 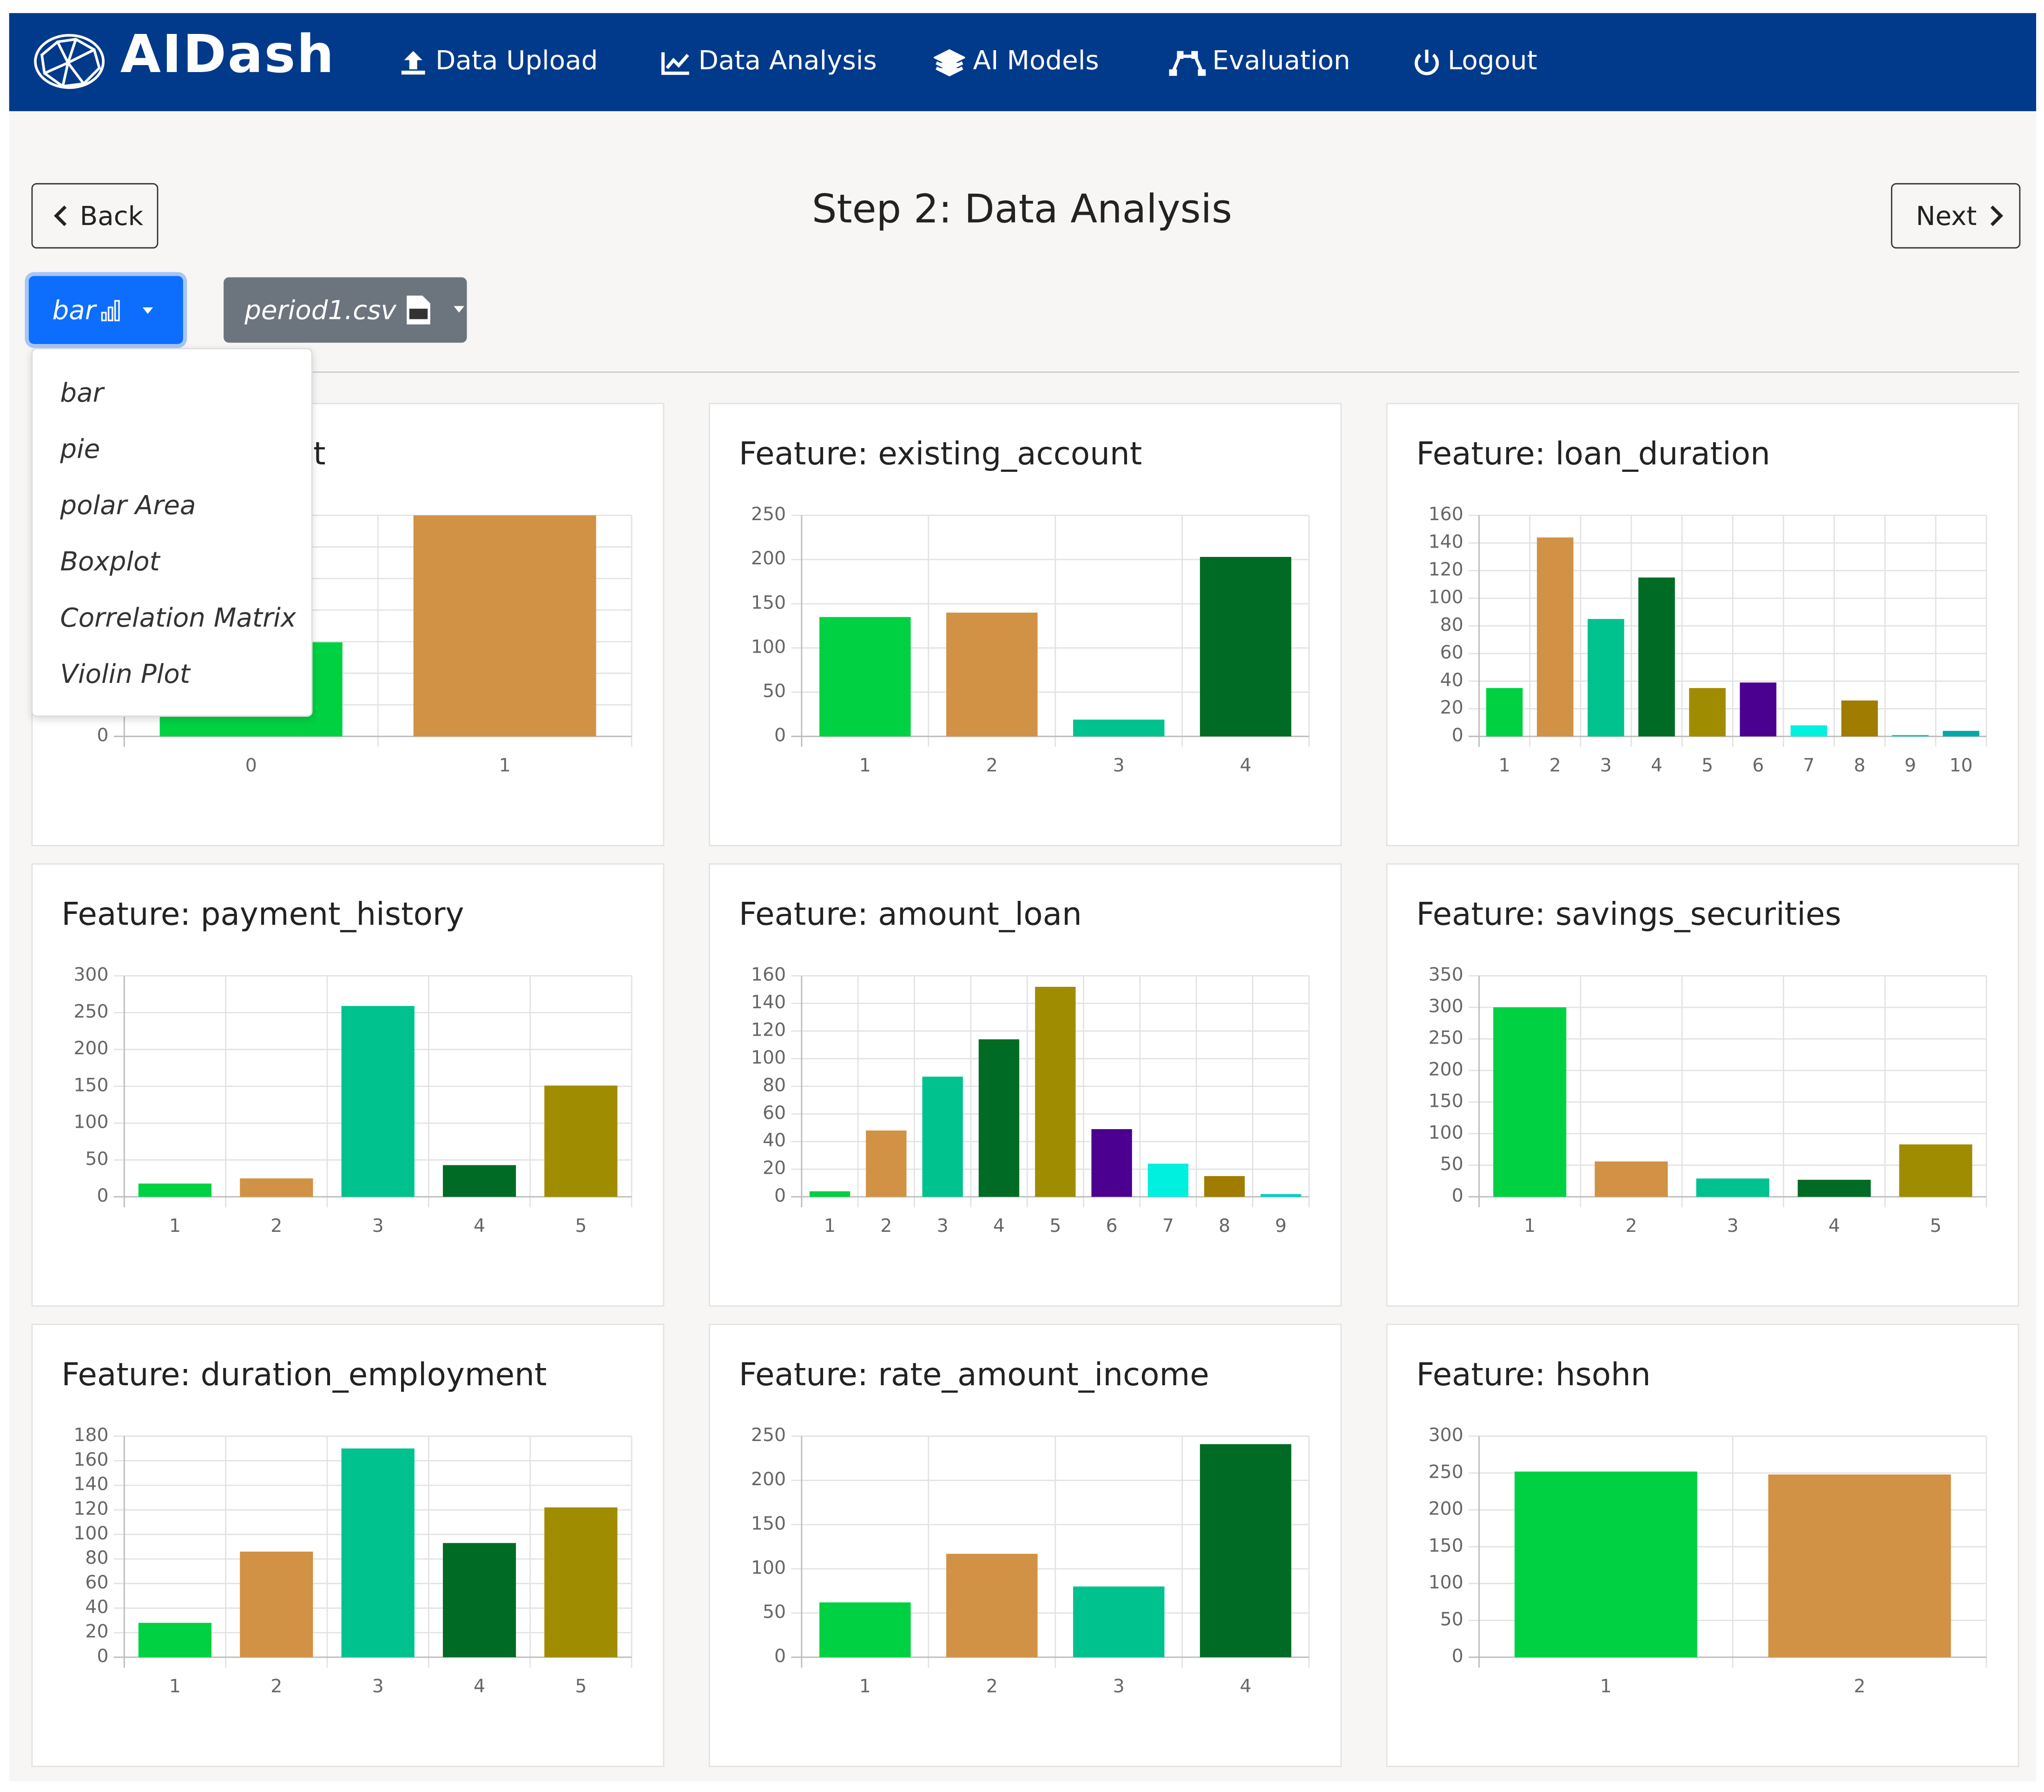 I want to click on chart-icon, so click(x=675, y=63).